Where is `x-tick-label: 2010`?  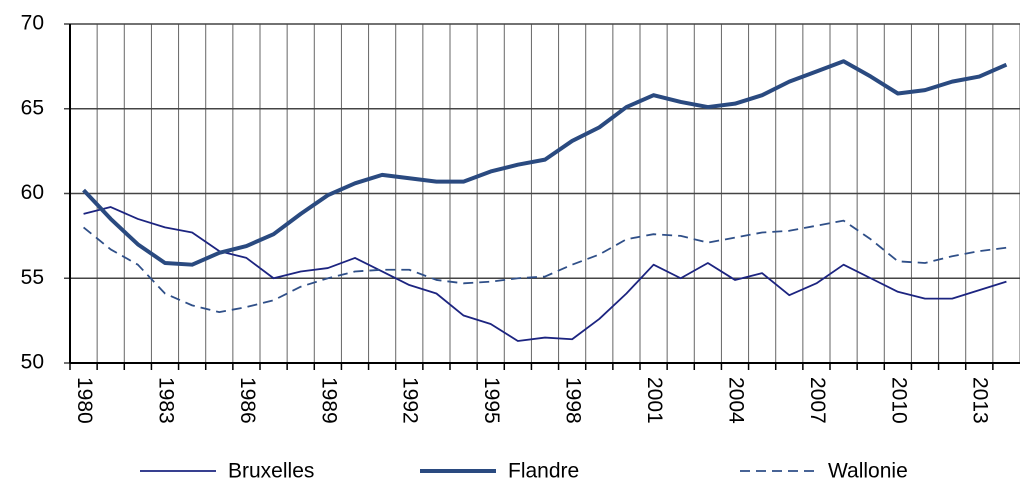 x-tick-label: 2010 is located at coordinates (898, 400).